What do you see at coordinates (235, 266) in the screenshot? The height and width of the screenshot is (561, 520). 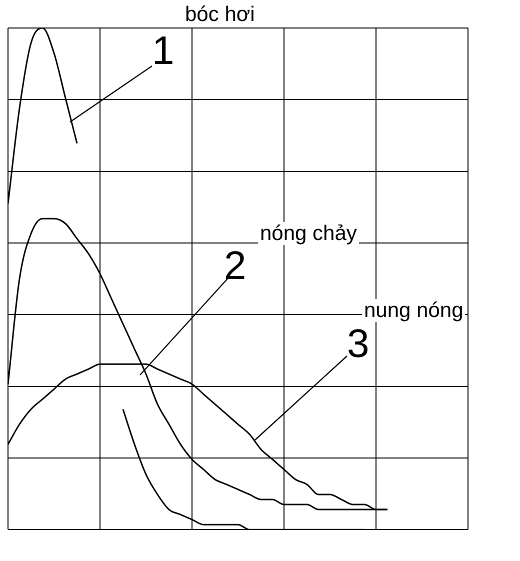 I see `annotation: 2` at bounding box center [235, 266].